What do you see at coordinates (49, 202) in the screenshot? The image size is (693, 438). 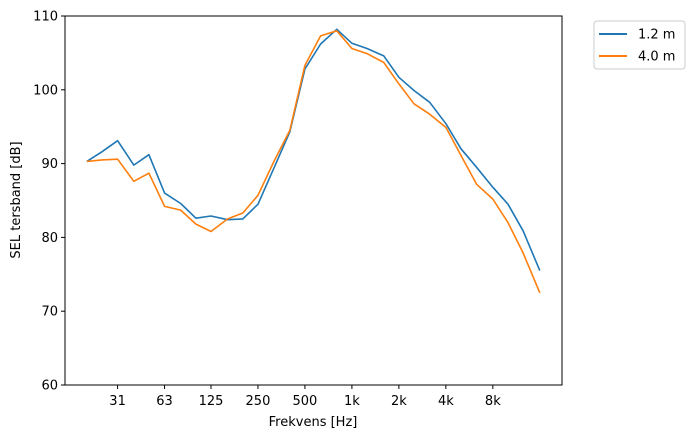 I see `y-axis: 60 70 80 90 100 110` at bounding box center [49, 202].